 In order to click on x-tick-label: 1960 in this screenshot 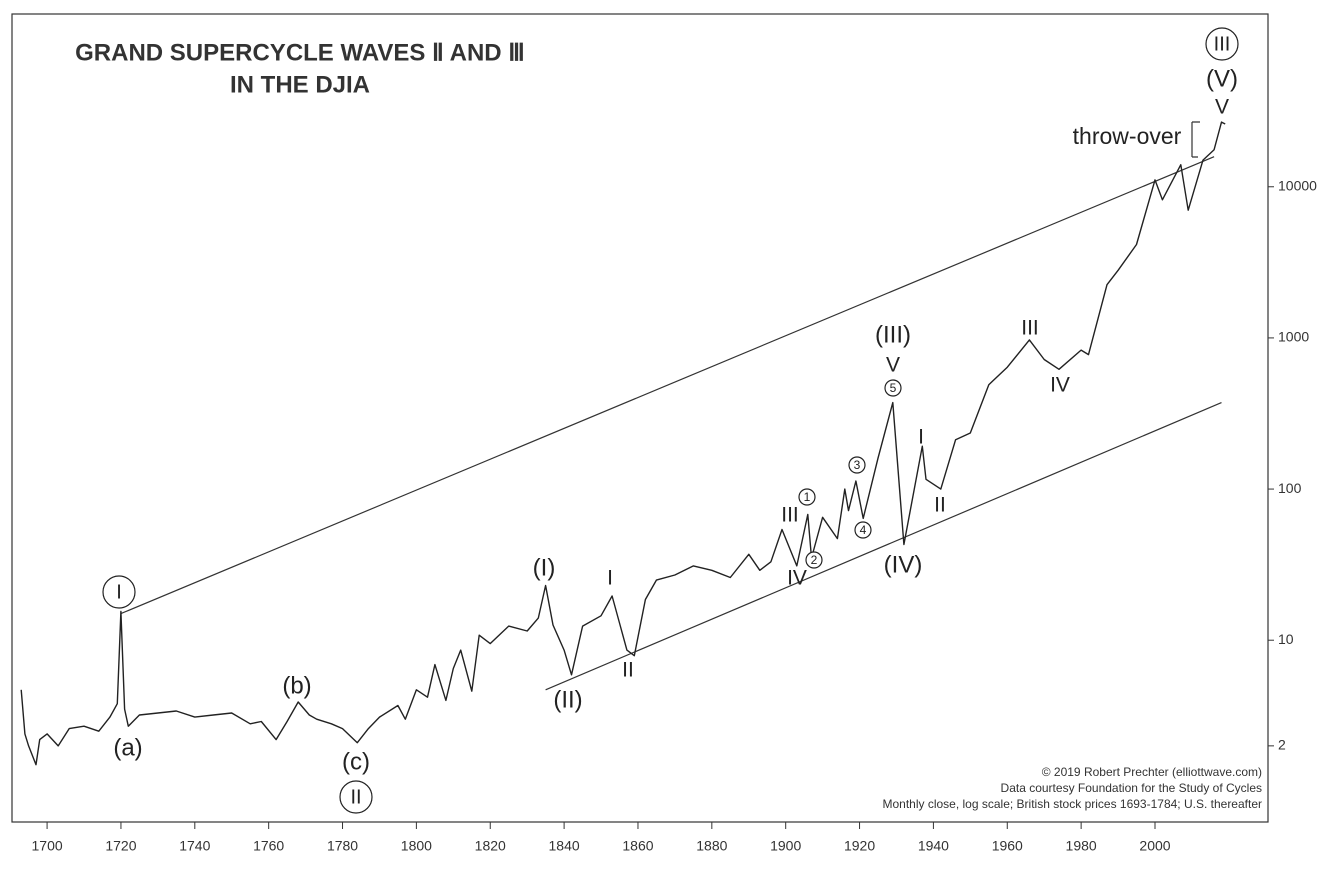, I will do `click(1007, 846)`.